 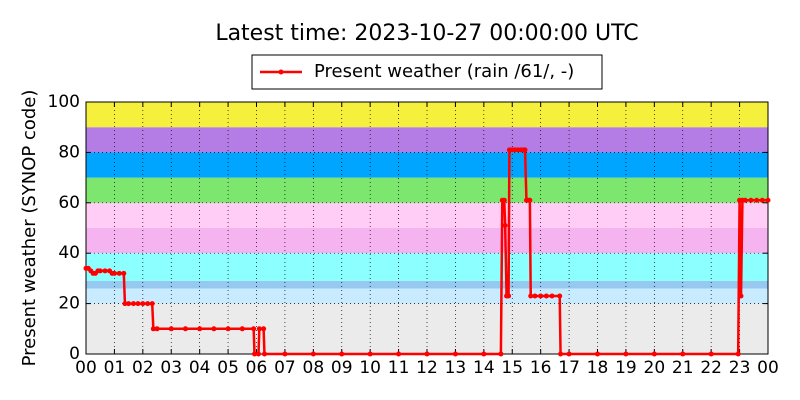 What do you see at coordinates (626, 368) in the screenshot?
I see `x-tick-label: 19` at bounding box center [626, 368].